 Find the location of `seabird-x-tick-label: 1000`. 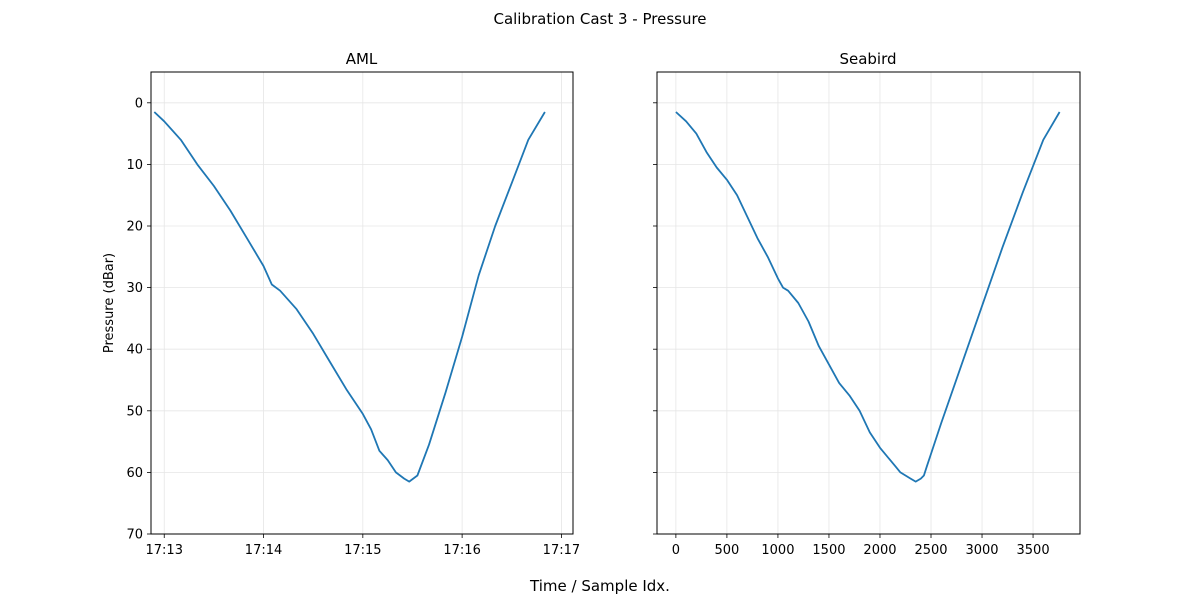

seabird-x-tick-label: 1000 is located at coordinates (777, 550).